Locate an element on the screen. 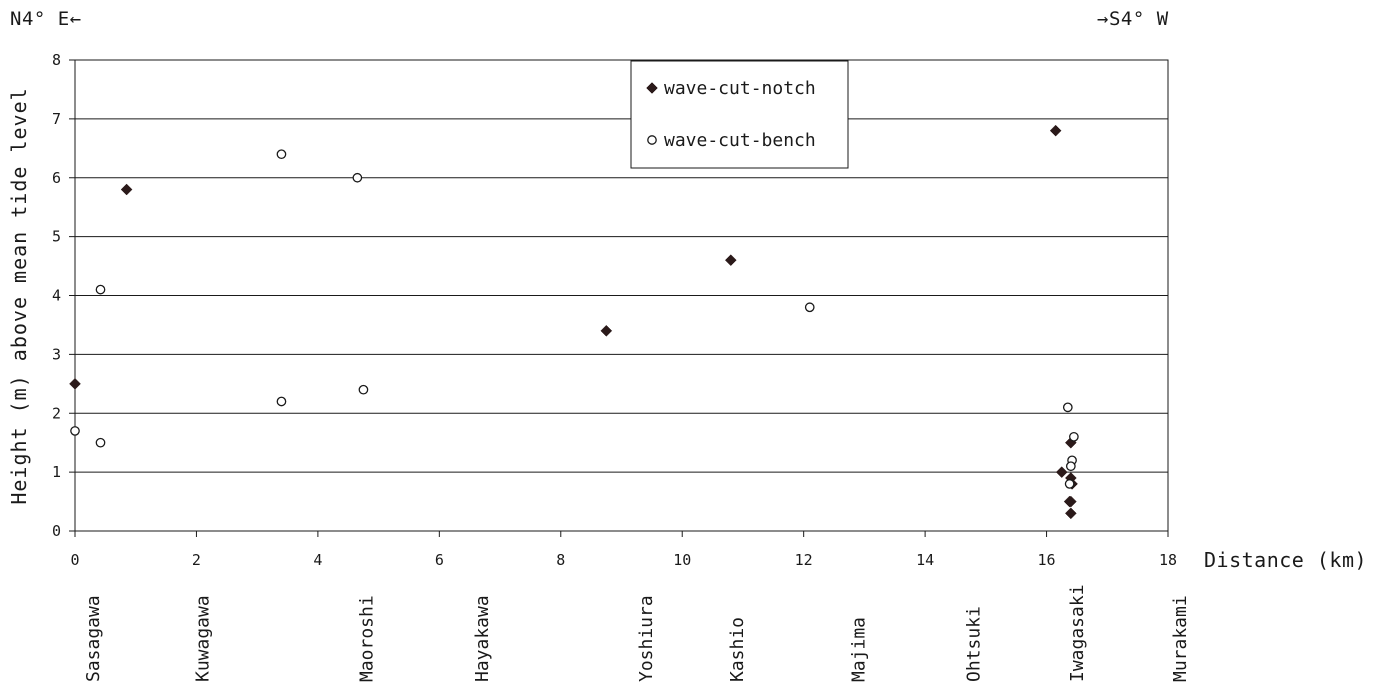 Image resolution: width=1389 pixels, height=687 pixels. legend-label: wave-cut-bench is located at coordinates (740, 140).